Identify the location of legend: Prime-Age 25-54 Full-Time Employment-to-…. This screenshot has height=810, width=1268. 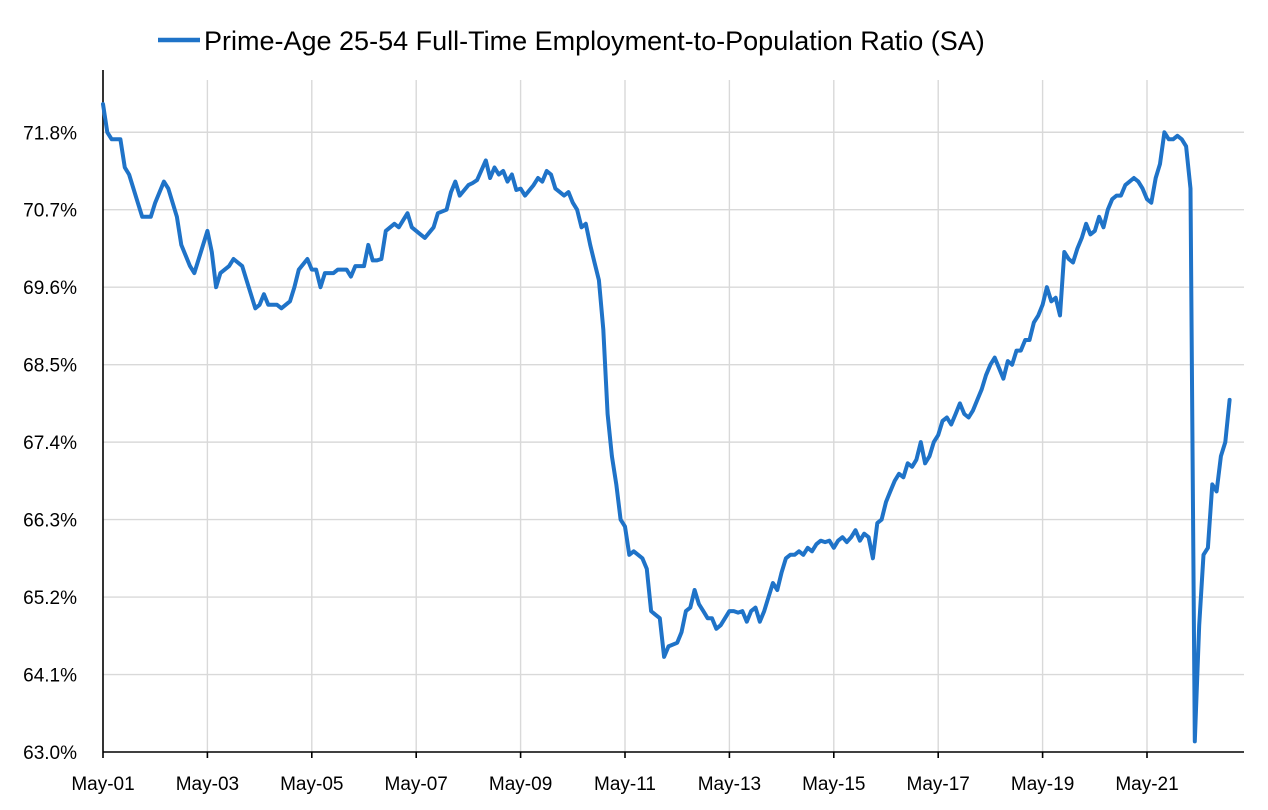
(571, 41).